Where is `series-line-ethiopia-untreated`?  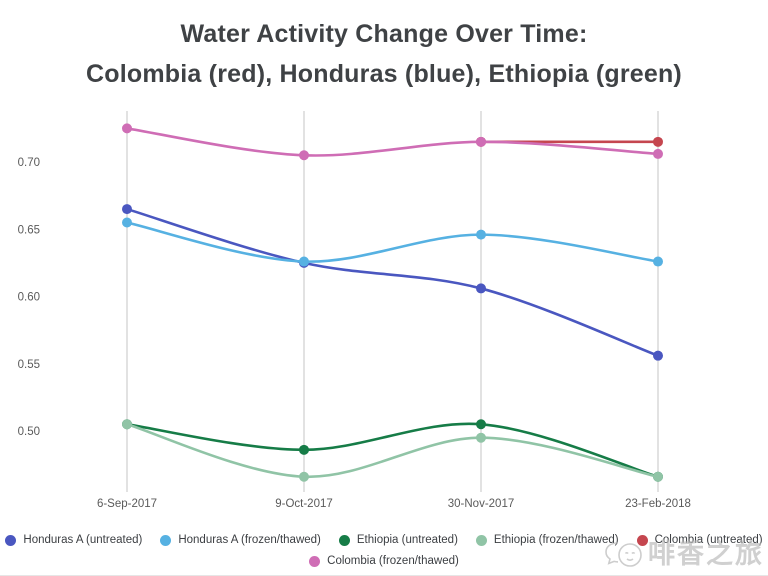 series-line-ethiopia-untreated is located at coordinates (392, 450).